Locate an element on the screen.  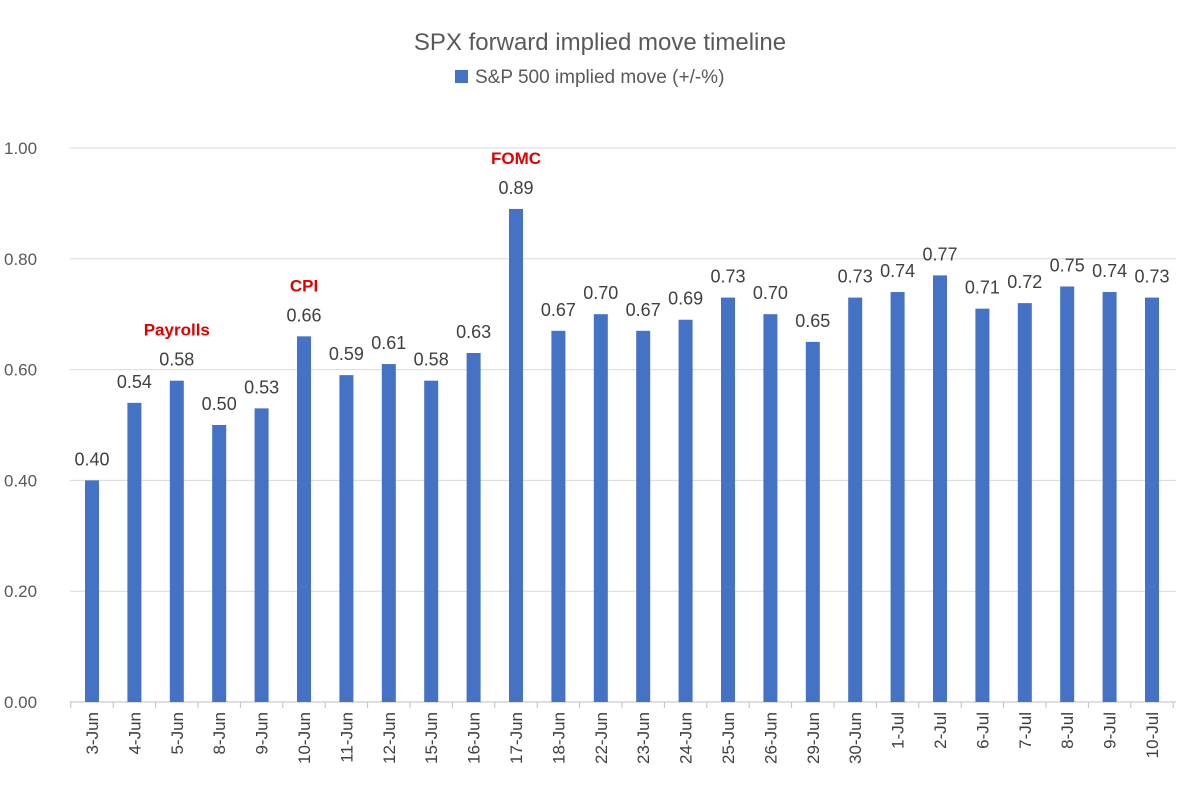
data-label: 0.71 is located at coordinates (982, 288).